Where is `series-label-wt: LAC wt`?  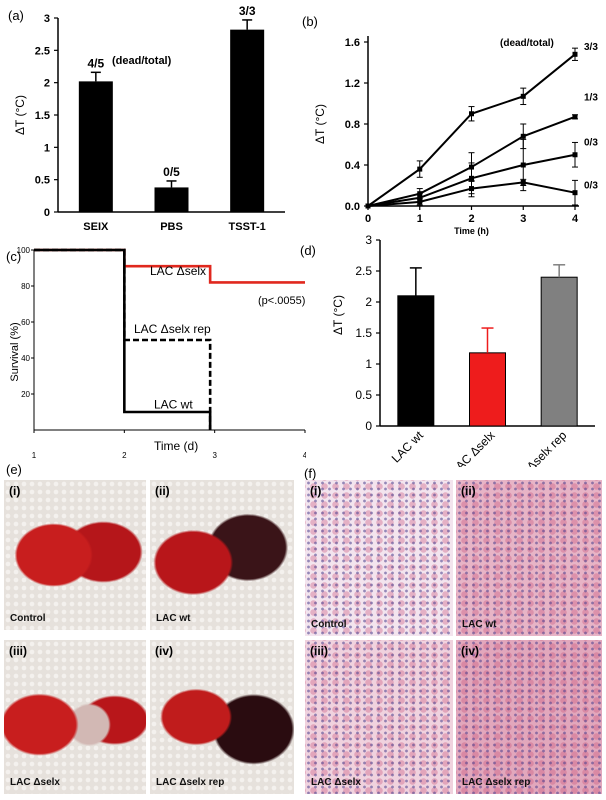
series-label-wt: LAC wt is located at coordinates (173, 404).